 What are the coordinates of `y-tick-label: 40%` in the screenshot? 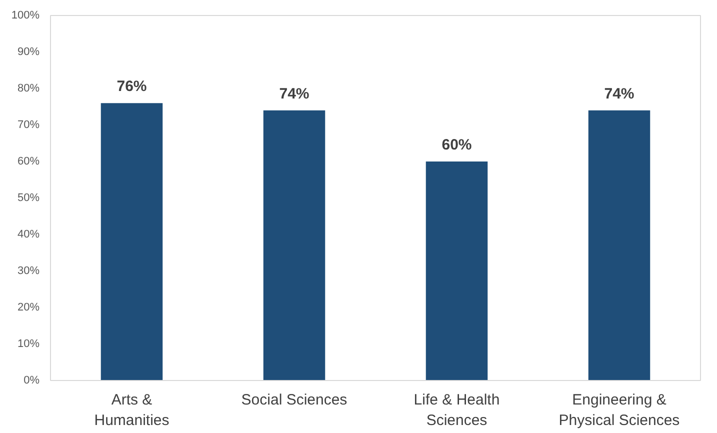 It's located at (28, 234).